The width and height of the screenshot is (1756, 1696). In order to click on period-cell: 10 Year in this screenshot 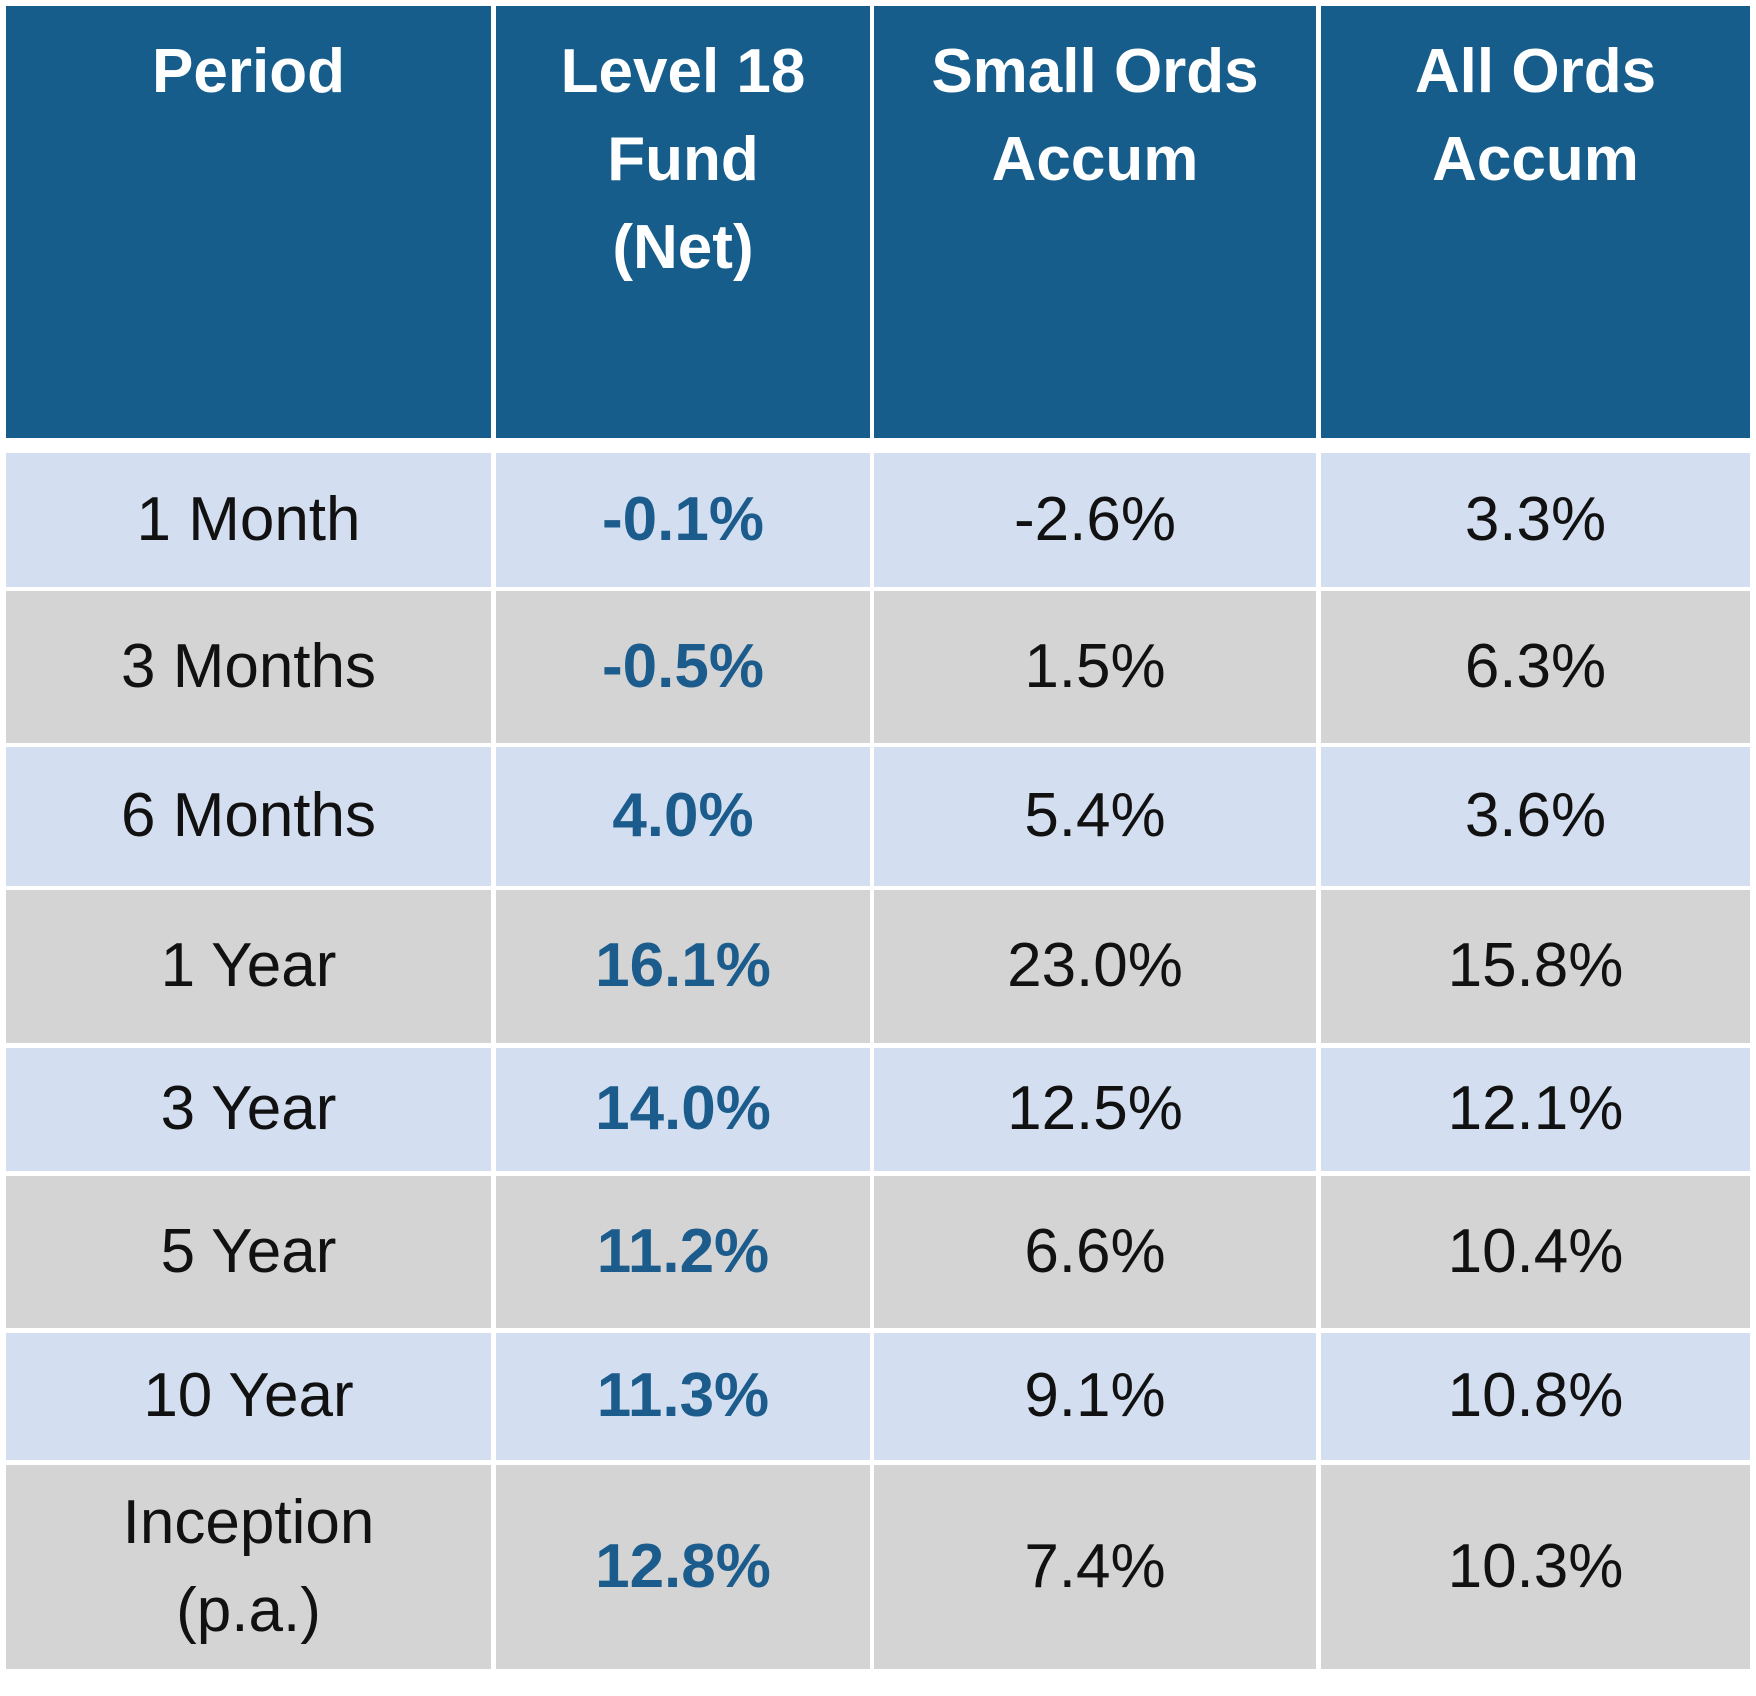, I will do `click(248, 1396)`.